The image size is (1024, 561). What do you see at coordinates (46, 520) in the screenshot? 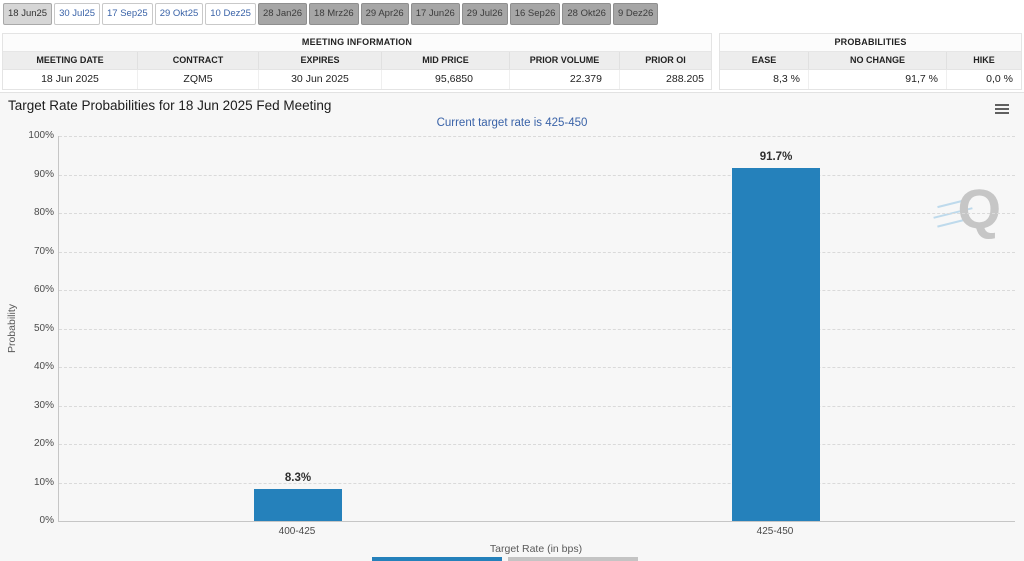
I see `y-tick-label-0: 0%` at bounding box center [46, 520].